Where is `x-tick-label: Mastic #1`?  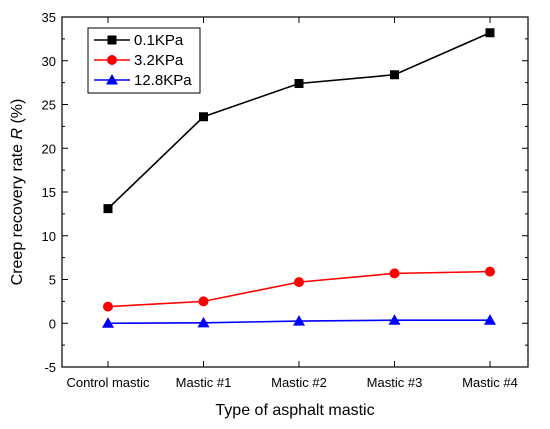 x-tick-label: Mastic #1 is located at coordinates (204, 382).